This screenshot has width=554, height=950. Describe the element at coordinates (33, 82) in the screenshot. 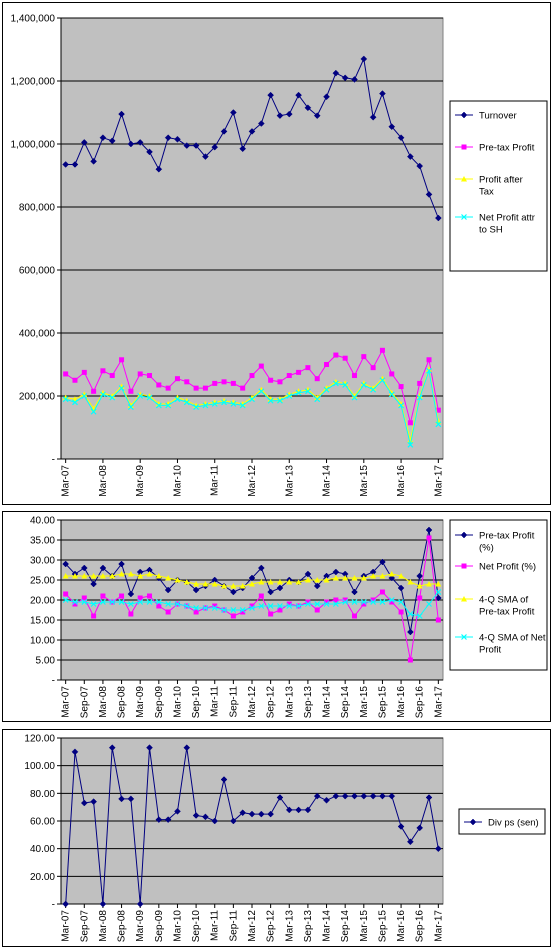

I see `y-tick-label: 1,200,000` at that location.